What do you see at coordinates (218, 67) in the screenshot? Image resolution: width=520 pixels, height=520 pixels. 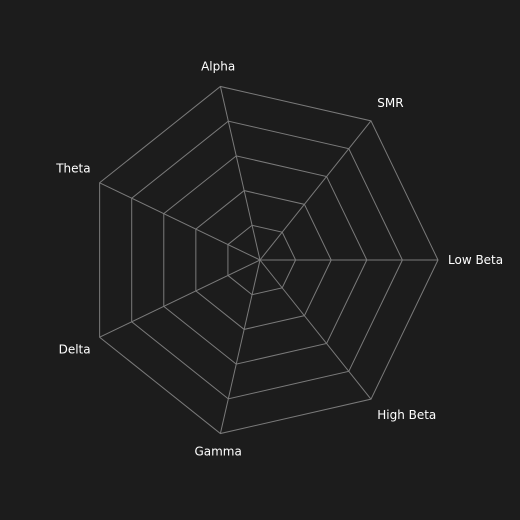 I see `axis-label-5: Alpha` at bounding box center [218, 67].